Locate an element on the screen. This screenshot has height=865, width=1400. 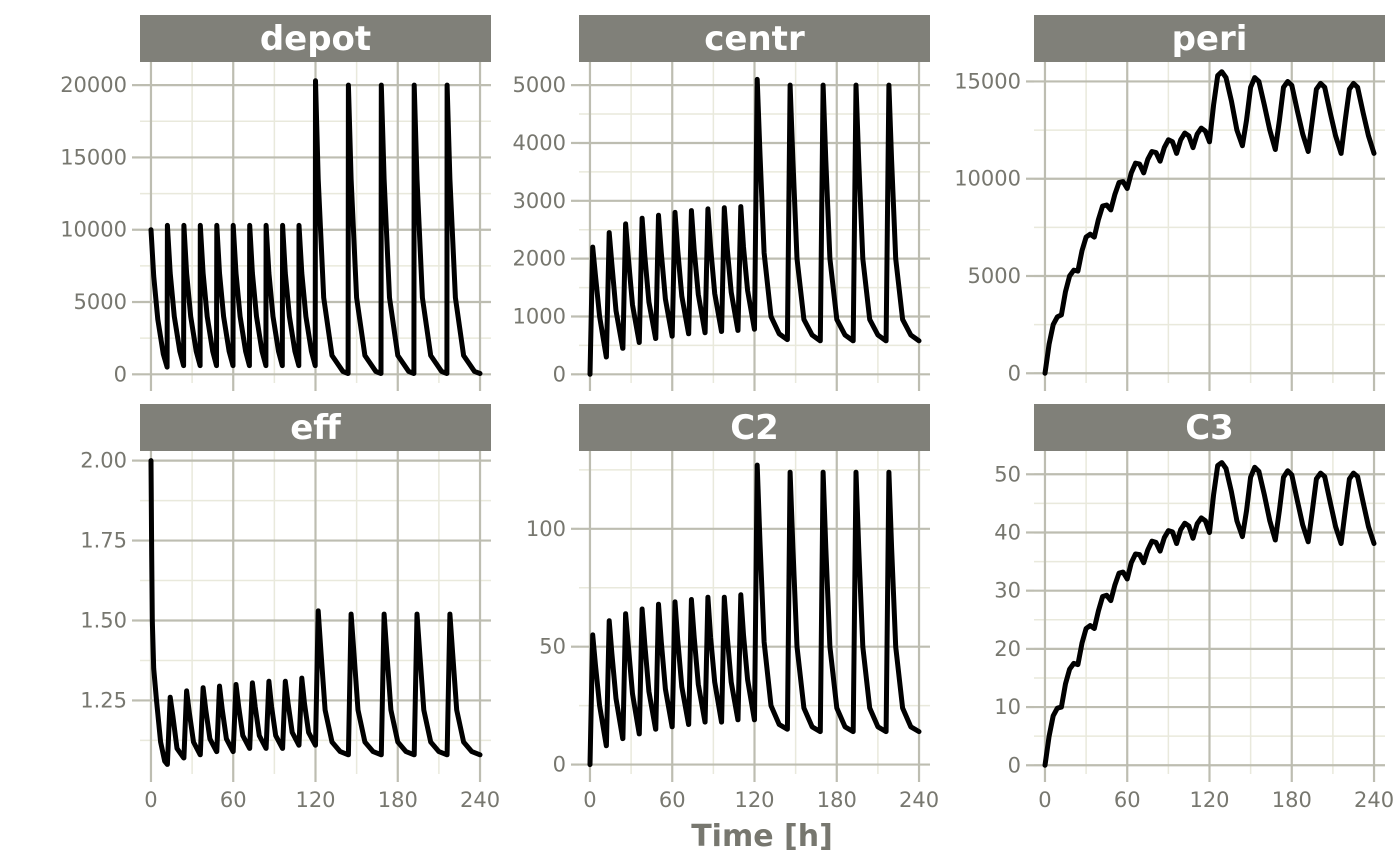
panel-centr-strip-label: centr is located at coordinates (754, 39).